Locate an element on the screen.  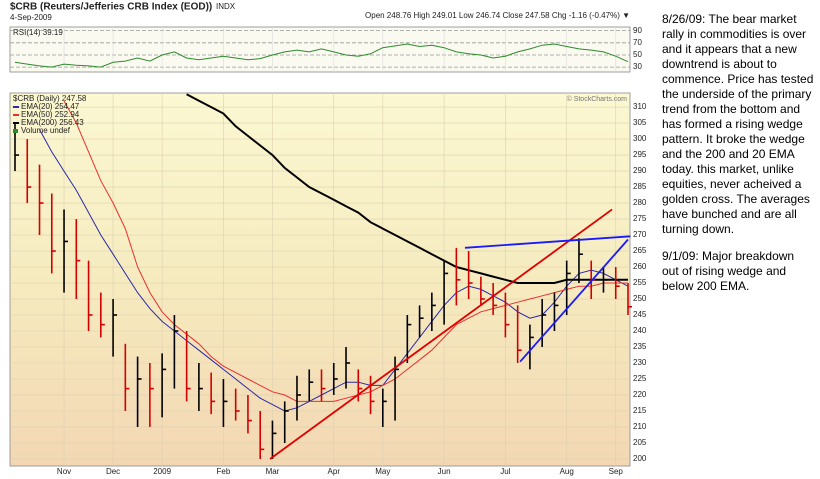
y-tick-label: 255 is located at coordinates (640, 282).